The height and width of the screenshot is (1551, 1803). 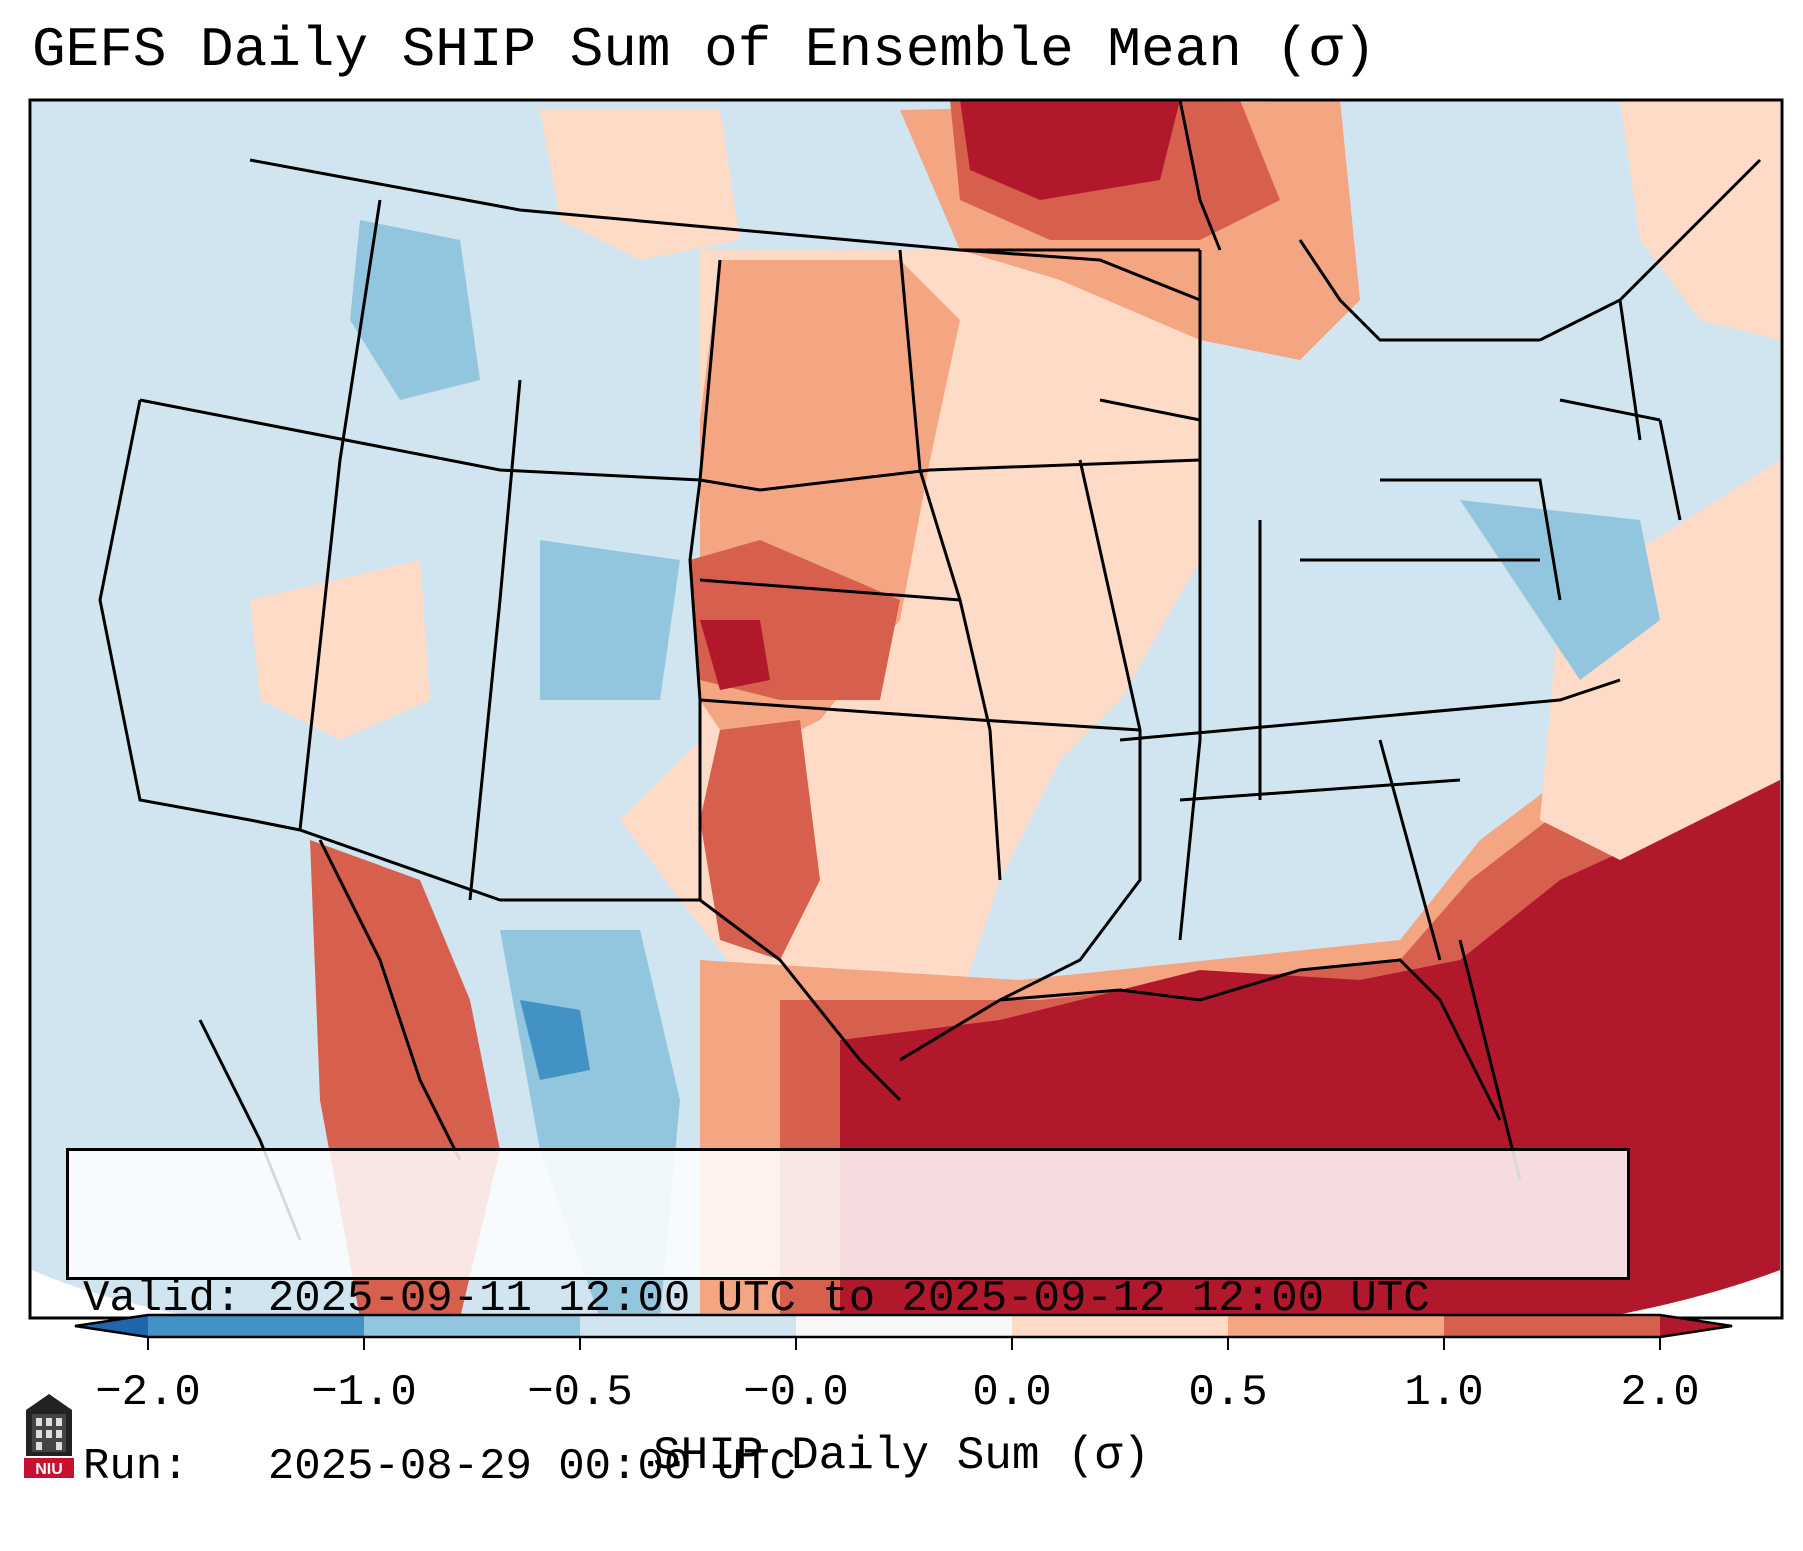 I want to click on region-mexico-deepblue, so click(x=555, y=1040).